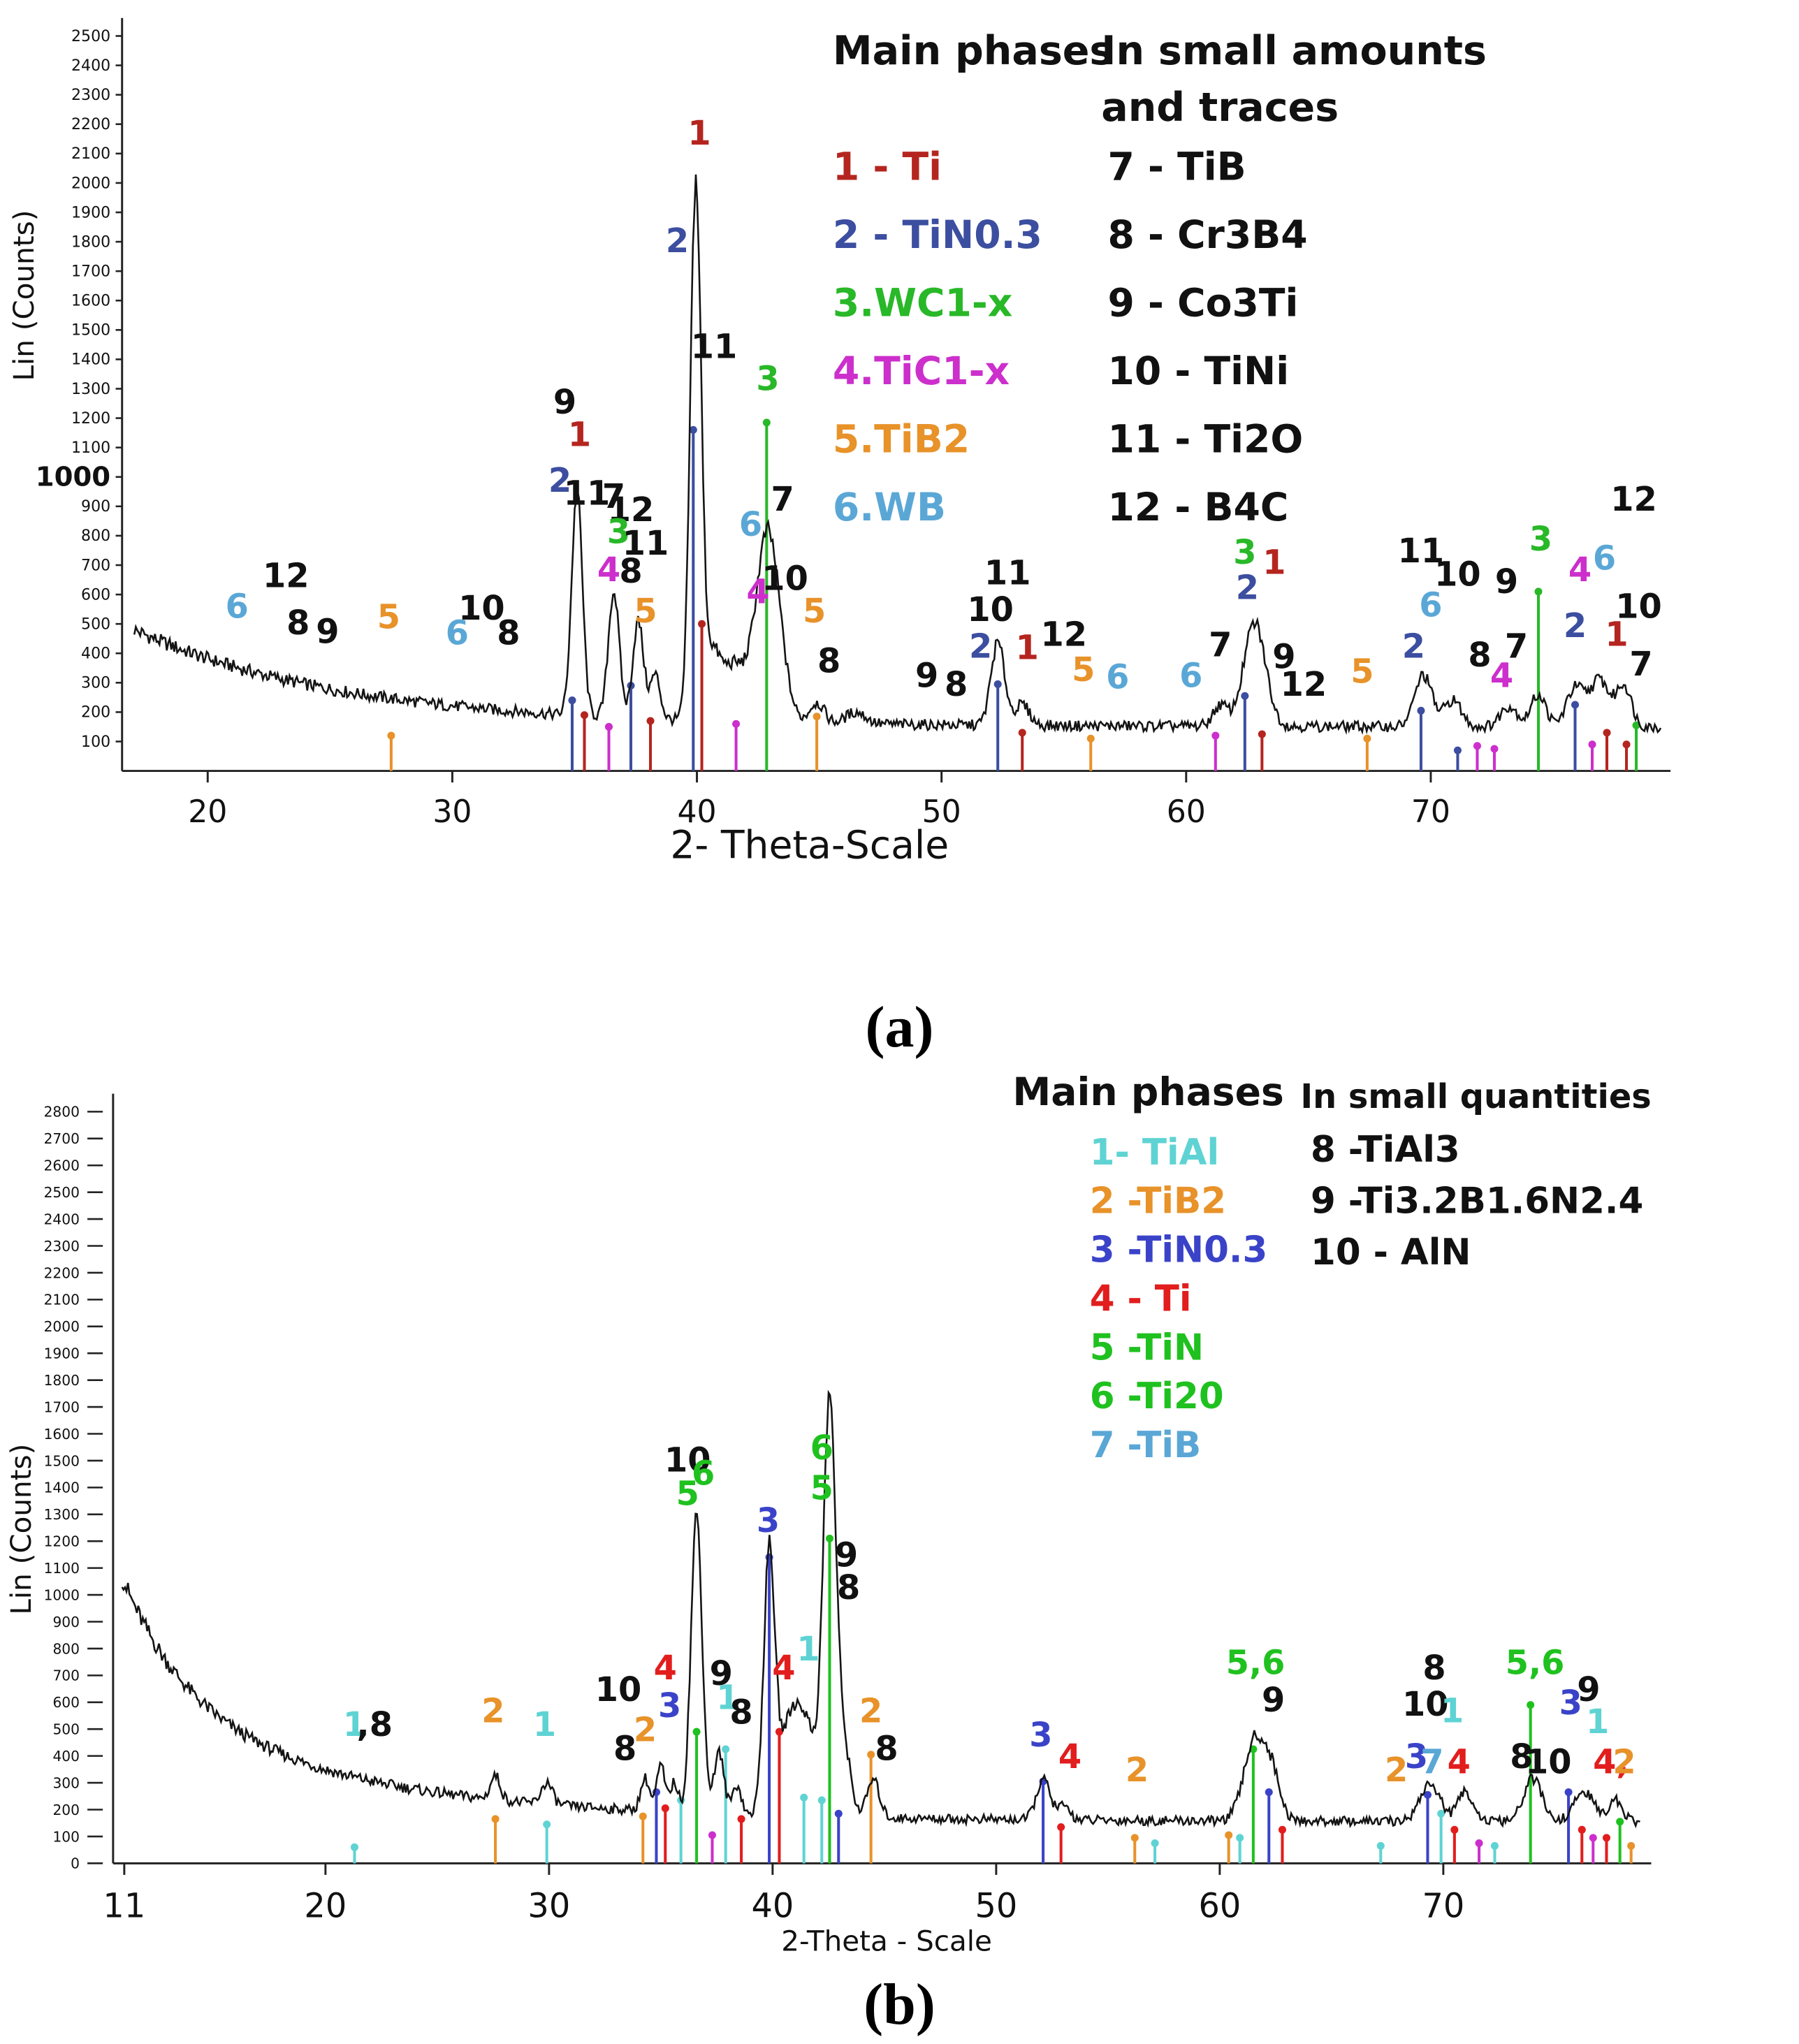 This screenshot has width=1799, height=2044. What do you see at coordinates (973, 51) in the screenshot?
I see `legend-main-title: Main phases` at bounding box center [973, 51].